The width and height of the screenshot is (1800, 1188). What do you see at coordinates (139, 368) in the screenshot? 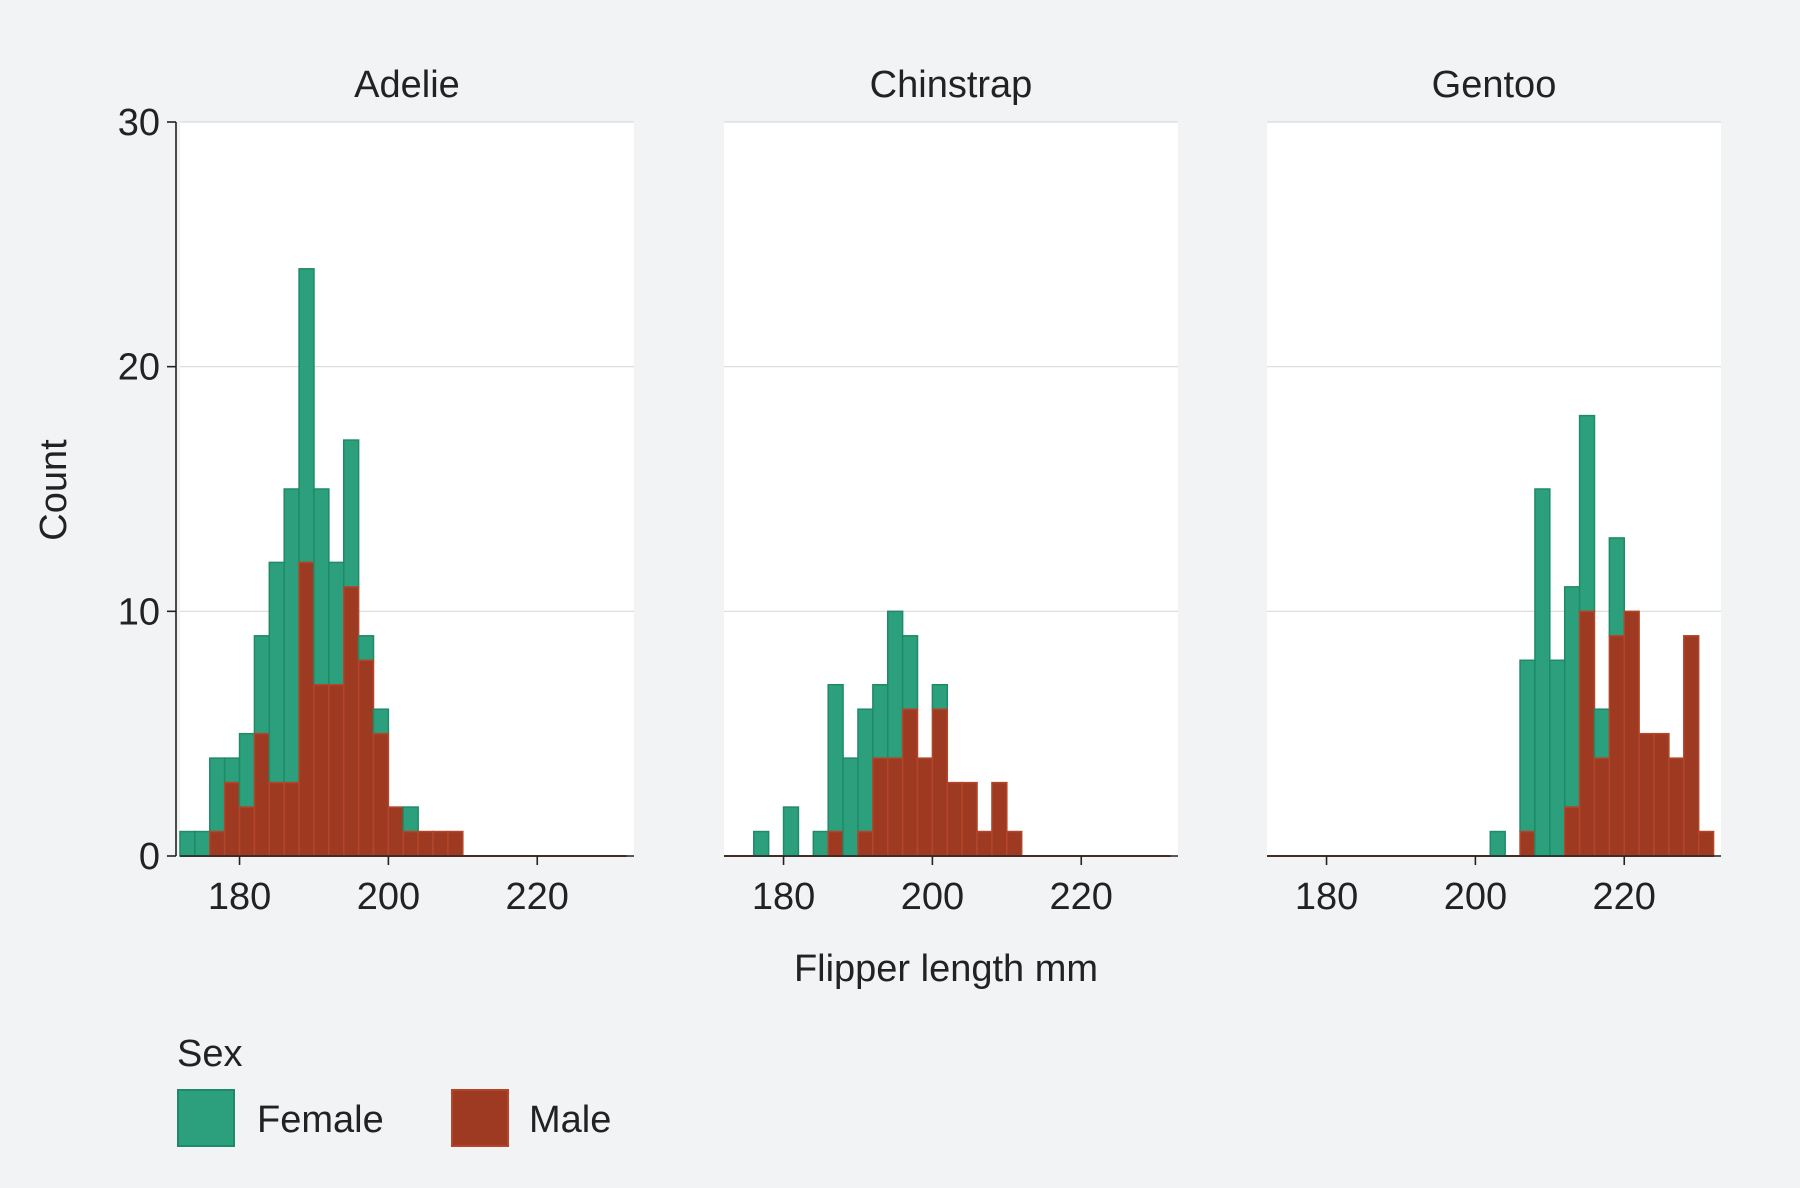
I see `y-tick-label: 20` at bounding box center [139, 368].